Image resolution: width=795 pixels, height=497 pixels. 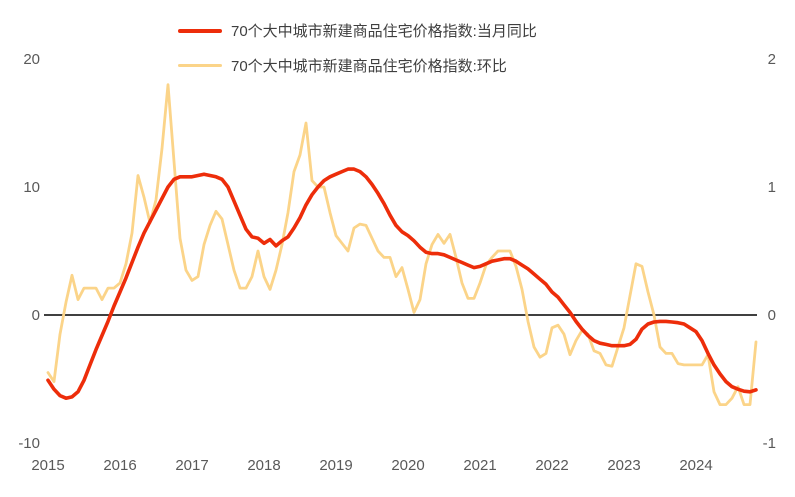 I want to click on x-axis-tick-label: 2023, so click(x=623, y=465).